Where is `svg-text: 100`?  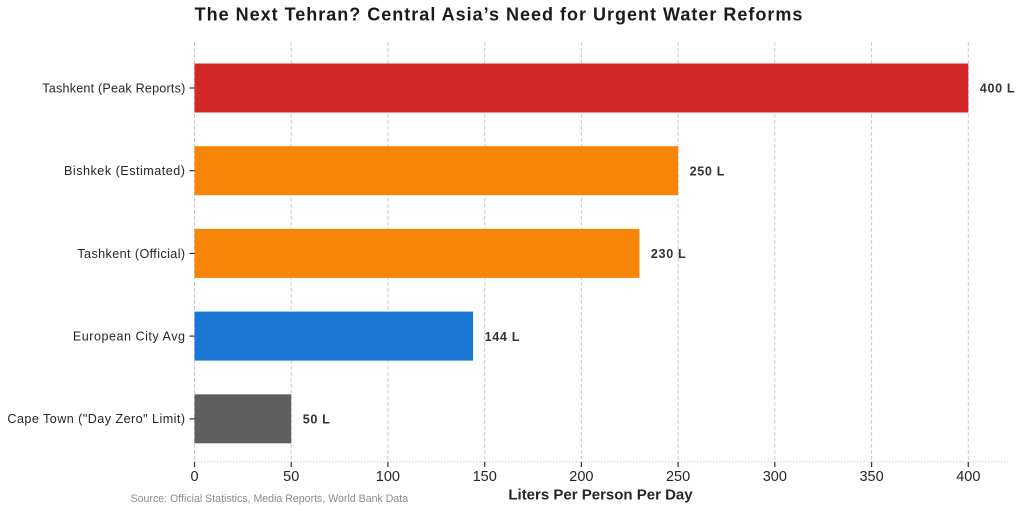
svg-text: 100 is located at coordinates (388, 477).